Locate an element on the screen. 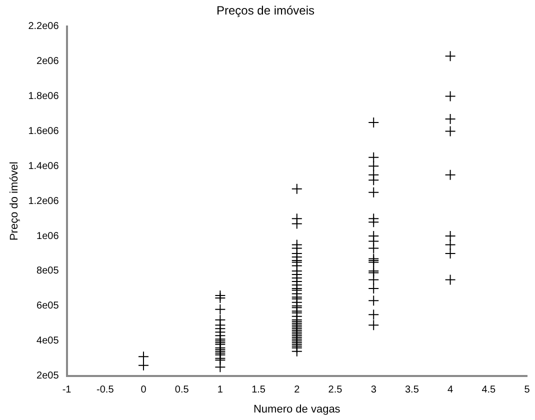  y-tick-label: 1.6e06 is located at coordinates (44, 131).